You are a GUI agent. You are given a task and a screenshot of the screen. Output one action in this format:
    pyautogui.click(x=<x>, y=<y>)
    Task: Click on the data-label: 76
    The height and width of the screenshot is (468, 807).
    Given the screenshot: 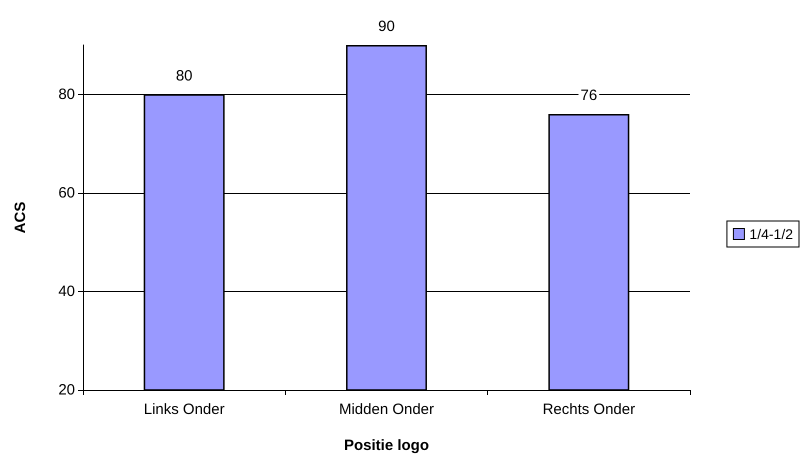 What is the action you would take?
    pyautogui.click(x=589, y=95)
    